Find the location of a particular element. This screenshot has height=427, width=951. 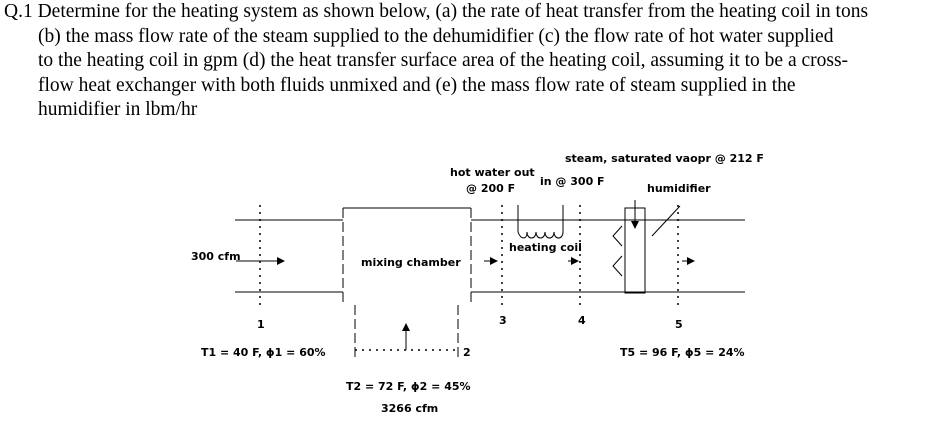

label: 3266 cfm is located at coordinates (409, 408).